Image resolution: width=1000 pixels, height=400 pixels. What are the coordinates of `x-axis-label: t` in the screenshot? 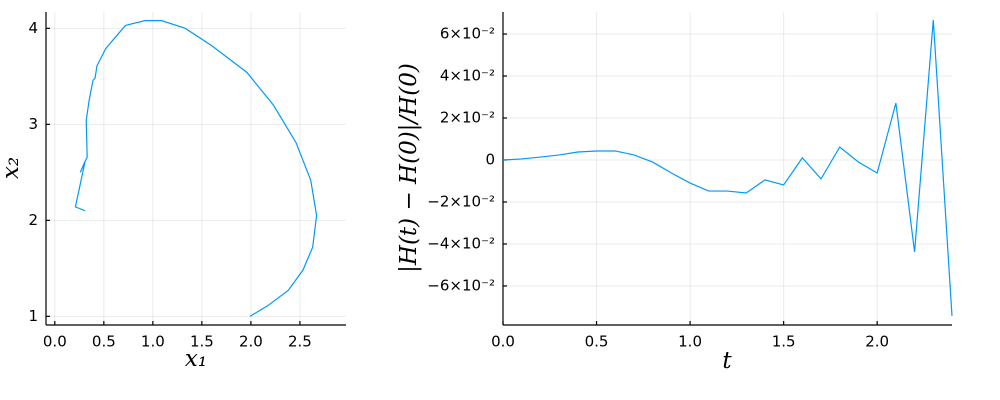 It's located at (727, 361).